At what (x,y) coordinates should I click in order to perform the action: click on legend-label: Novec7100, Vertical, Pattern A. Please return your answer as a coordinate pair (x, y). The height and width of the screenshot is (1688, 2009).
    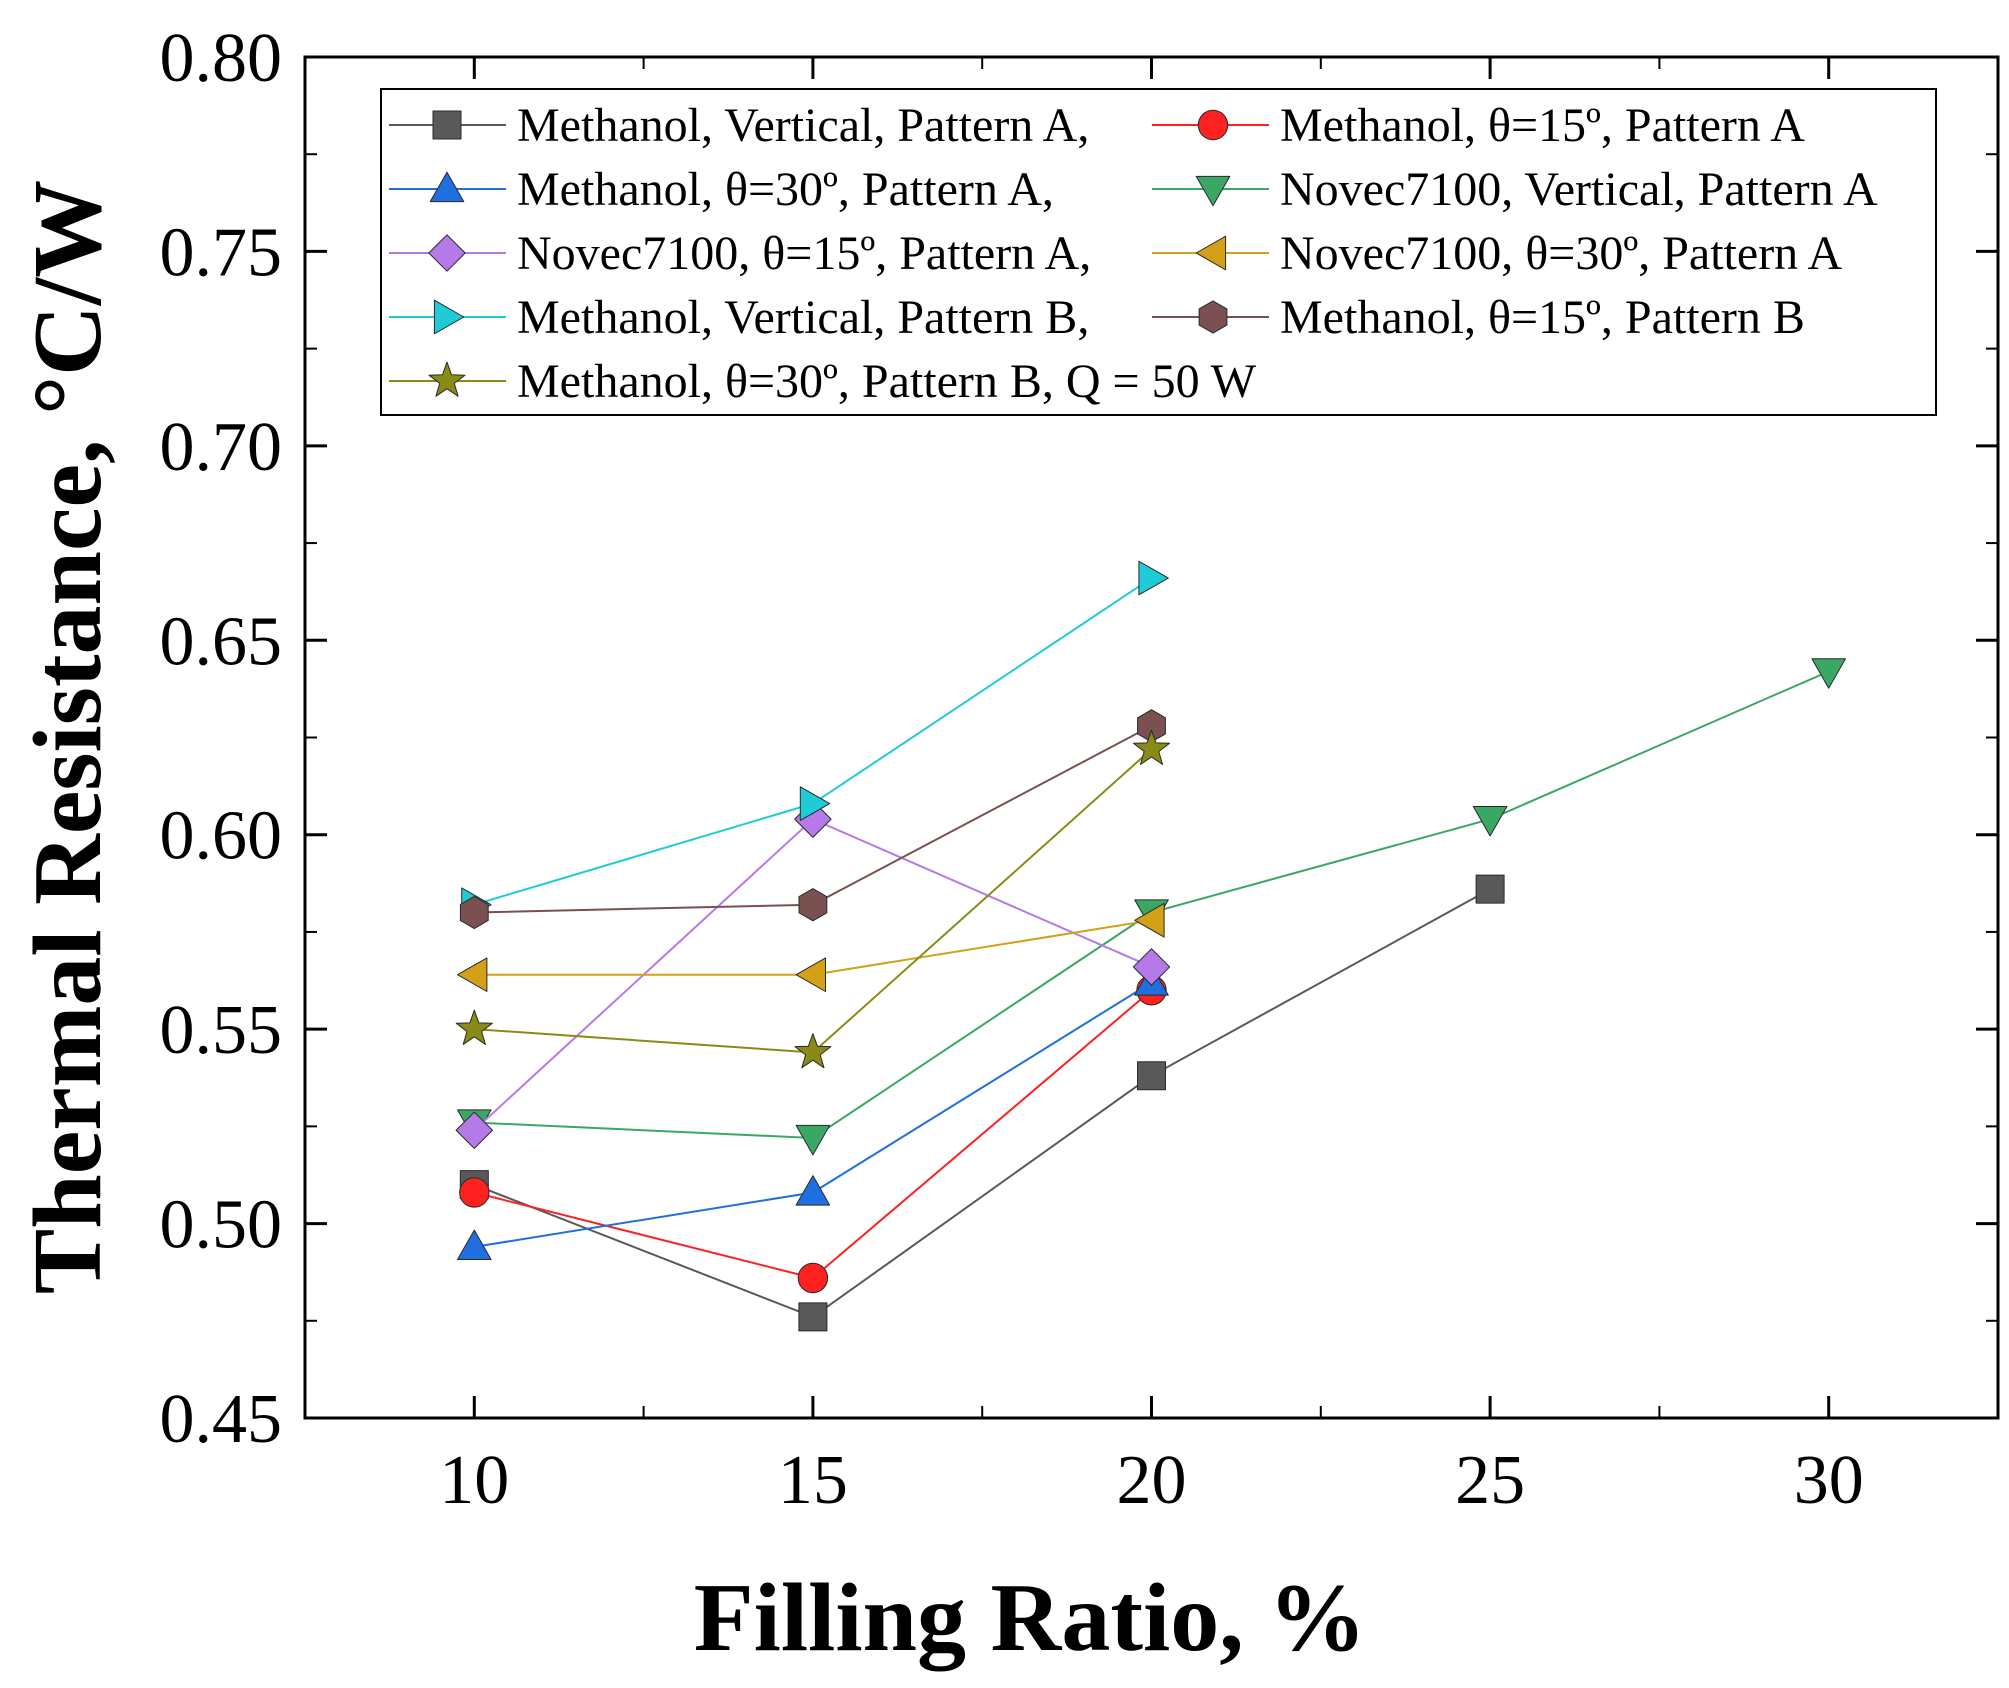
    Looking at the image, I should click on (1579, 189).